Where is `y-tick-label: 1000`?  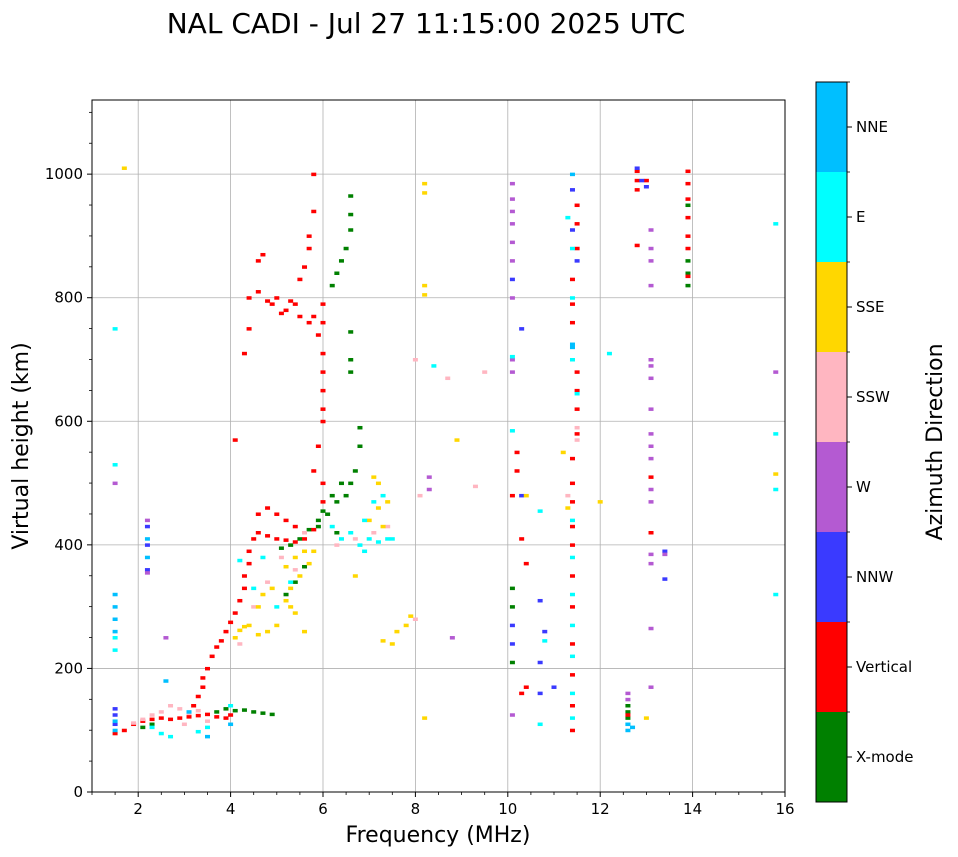 y-tick-label: 1000 is located at coordinates (64, 174).